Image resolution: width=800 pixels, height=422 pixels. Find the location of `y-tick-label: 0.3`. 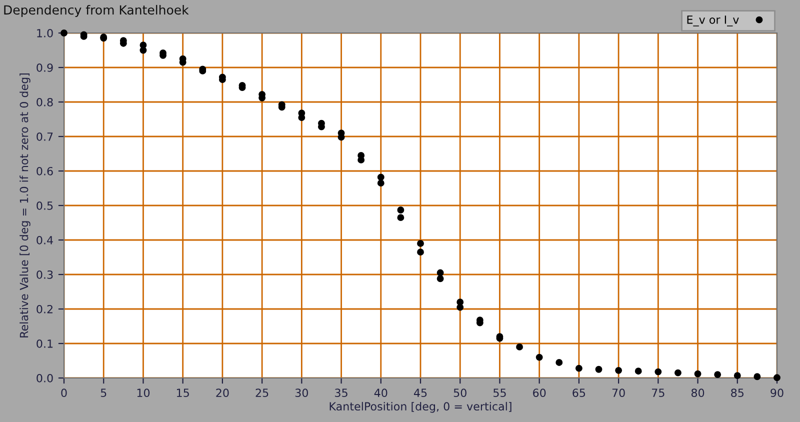

y-tick-label: 0.3 is located at coordinates (44, 274).